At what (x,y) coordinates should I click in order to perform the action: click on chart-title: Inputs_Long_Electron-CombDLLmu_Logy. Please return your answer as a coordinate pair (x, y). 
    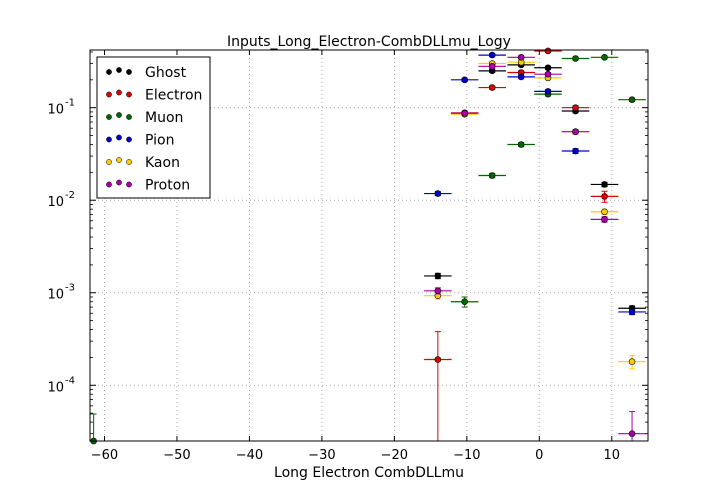
    Looking at the image, I should click on (369, 42).